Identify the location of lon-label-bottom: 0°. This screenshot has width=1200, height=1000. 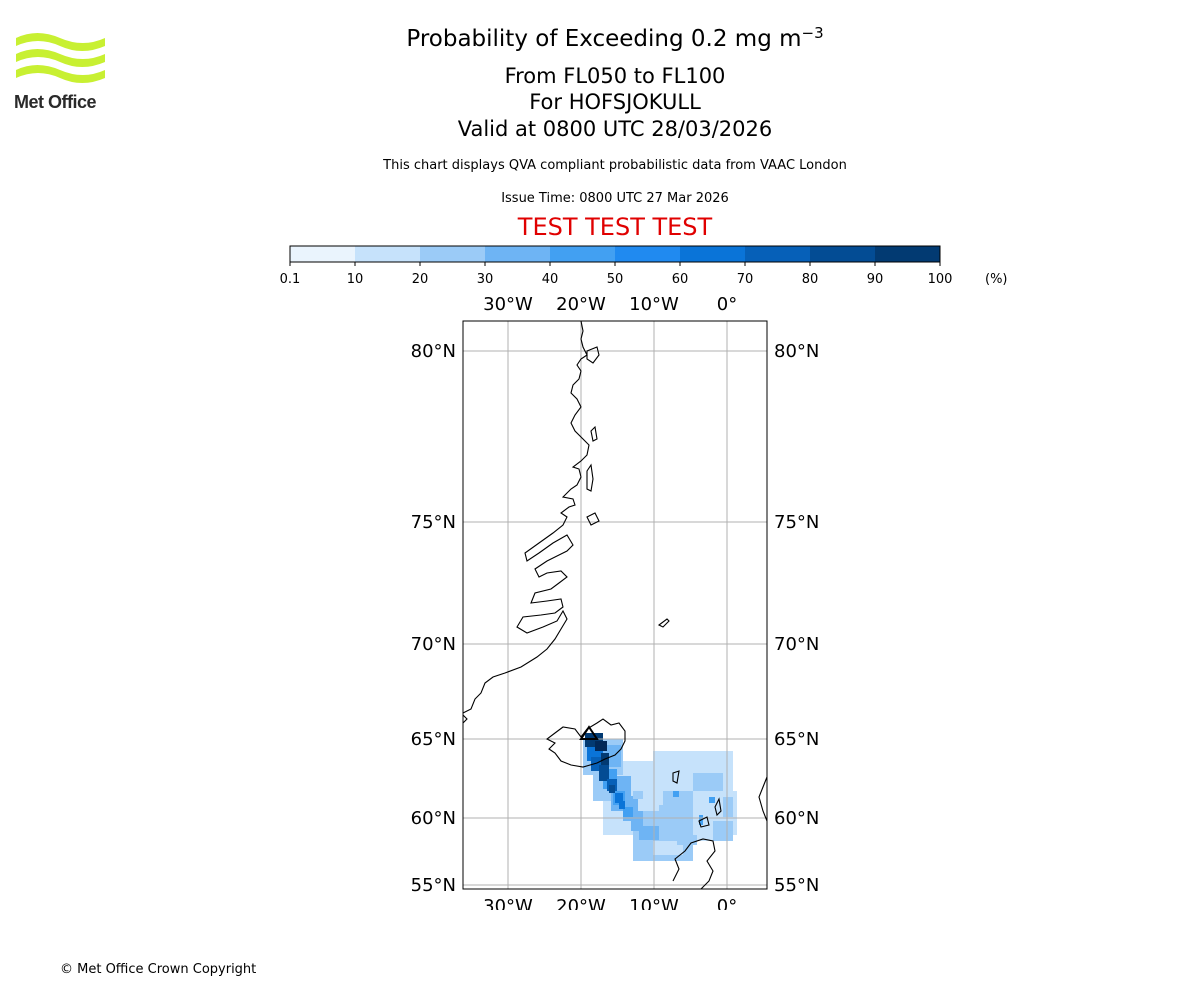
(727, 903).